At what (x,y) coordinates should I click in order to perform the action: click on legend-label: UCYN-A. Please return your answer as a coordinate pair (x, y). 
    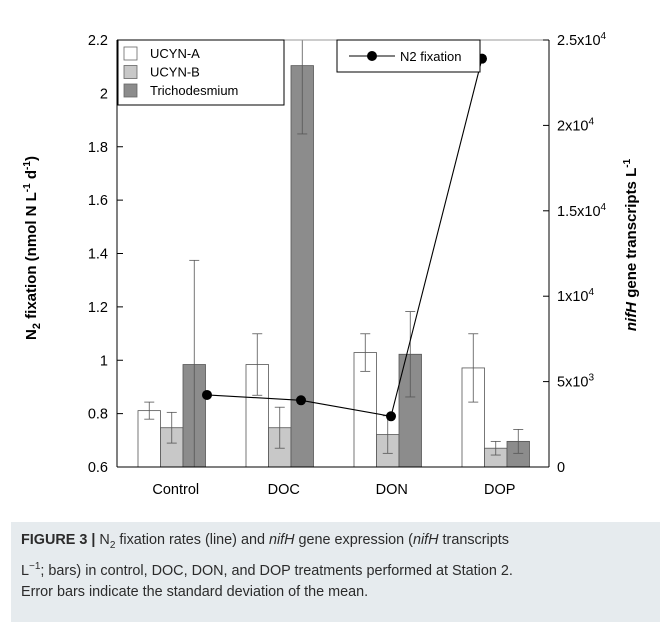
    Looking at the image, I should click on (175, 53).